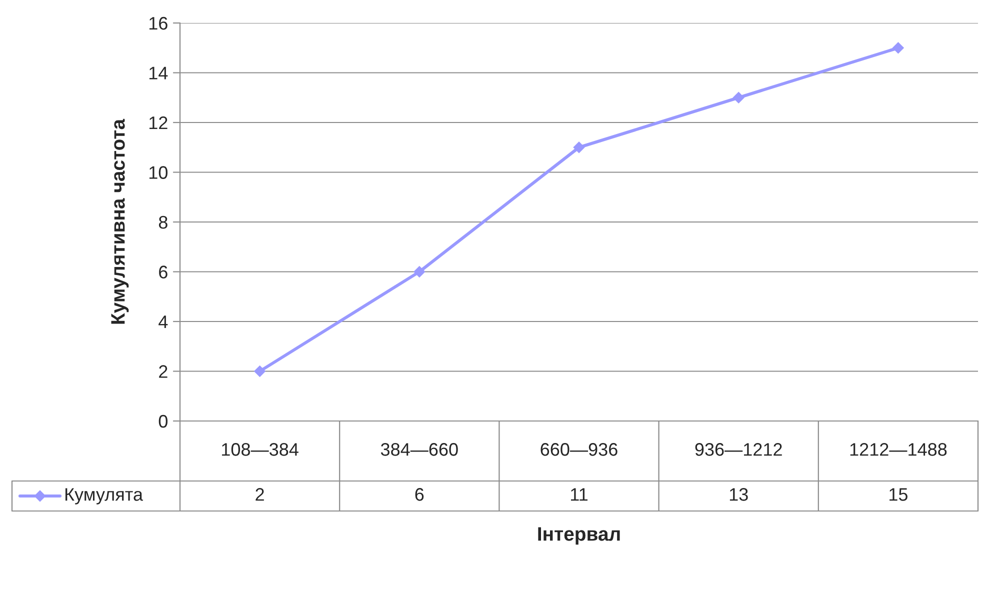 This screenshot has width=987, height=590. What do you see at coordinates (163, 371) in the screenshot?
I see `y-tick-label: 2` at bounding box center [163, 371].